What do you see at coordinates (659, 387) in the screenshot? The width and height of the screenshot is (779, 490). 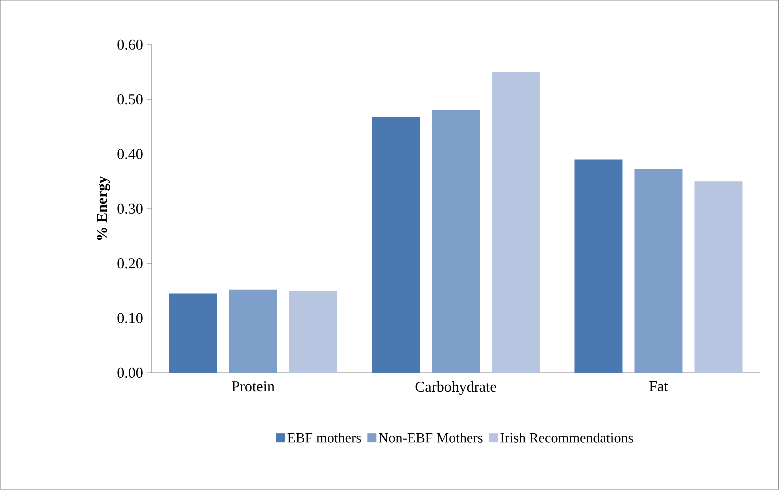 I see `x-tick-label: Fat` at bounding box center [659, 387].